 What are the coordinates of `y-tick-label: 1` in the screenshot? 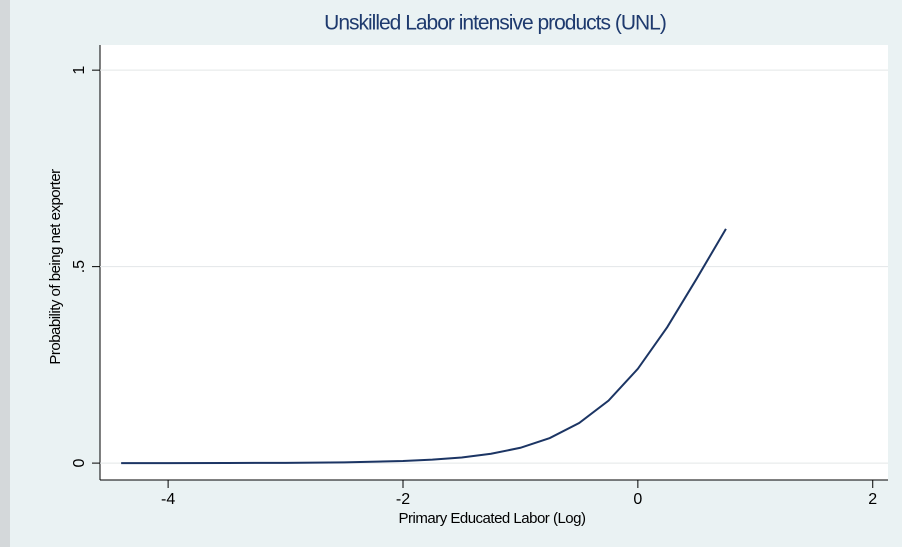 It's located at (79, 70).